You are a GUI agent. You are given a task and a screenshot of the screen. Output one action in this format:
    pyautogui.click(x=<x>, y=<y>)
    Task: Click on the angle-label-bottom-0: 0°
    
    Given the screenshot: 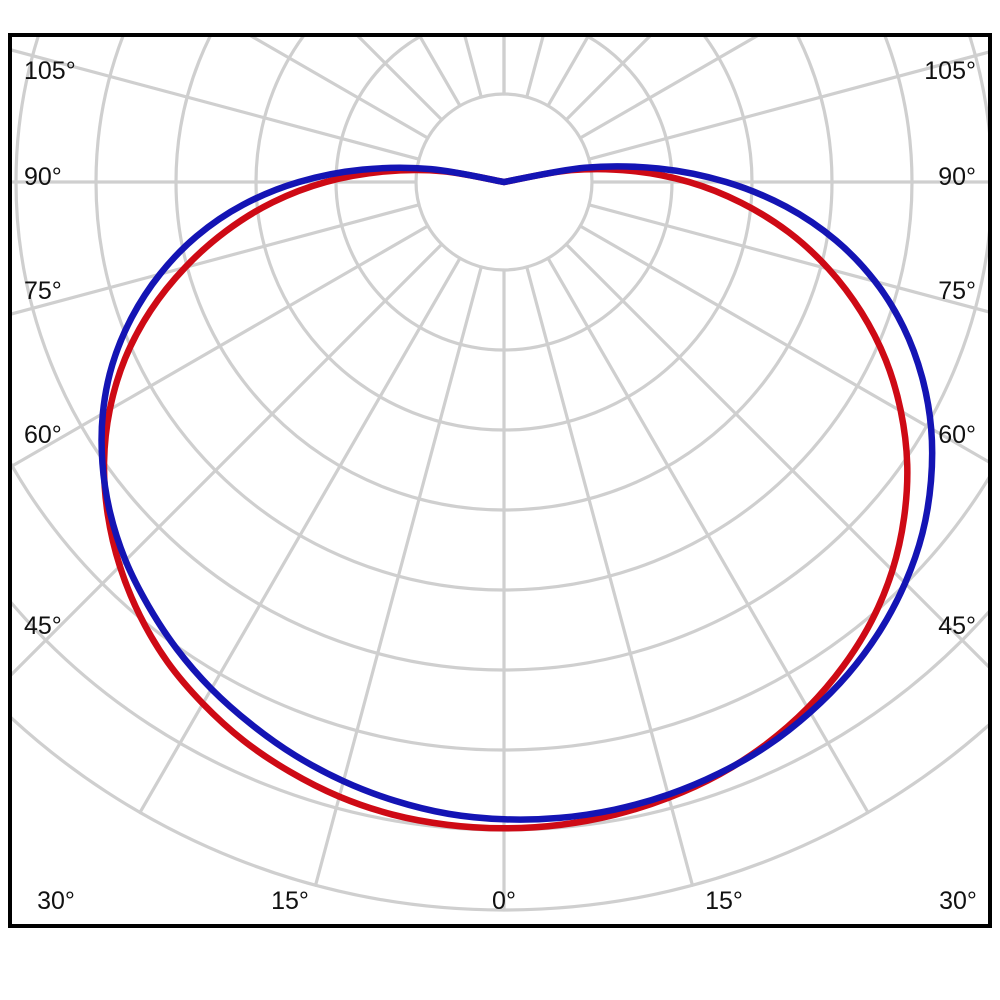 What is the action you would take?
    pyautogui.click(x=504, y=901)
    